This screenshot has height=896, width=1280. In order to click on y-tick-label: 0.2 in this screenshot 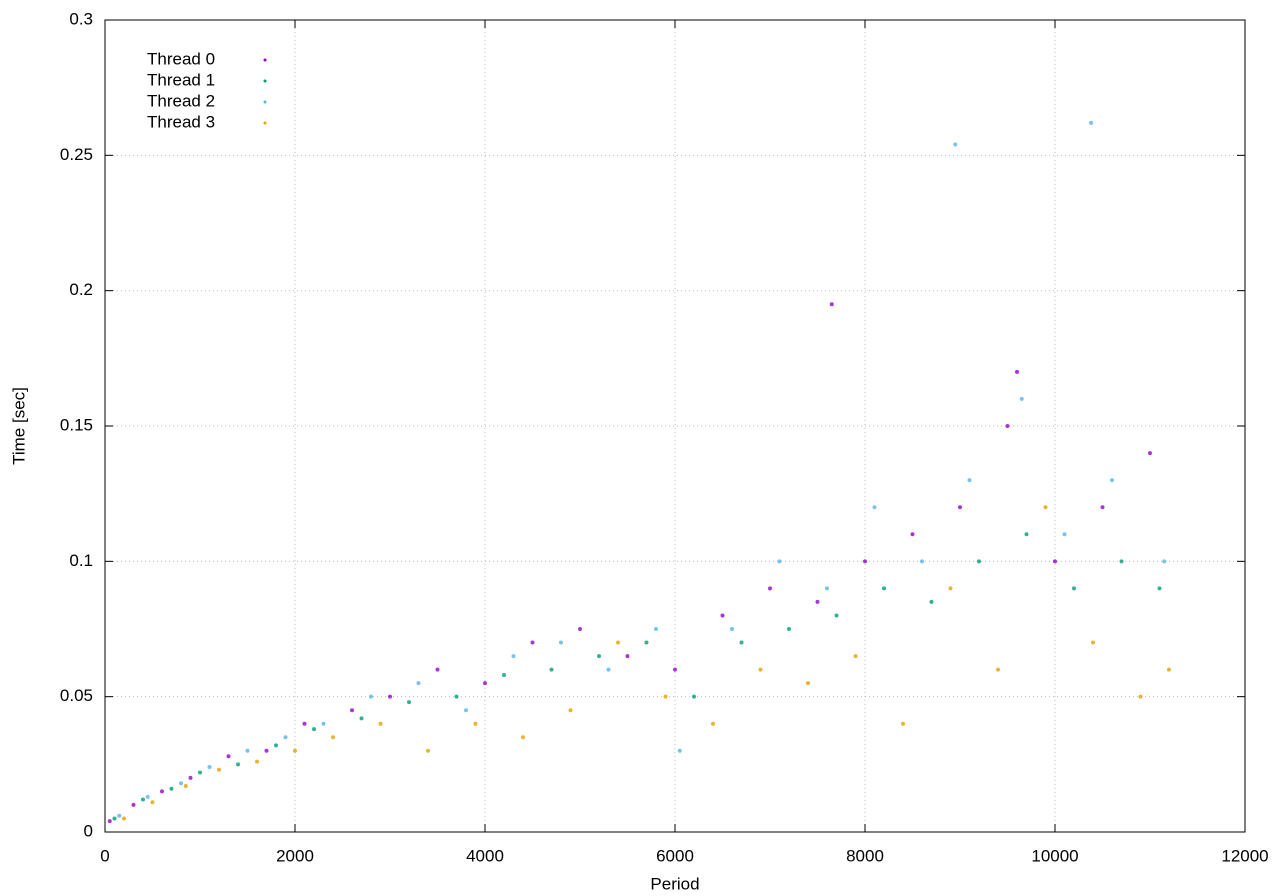, I will do `click(81, 289)`.